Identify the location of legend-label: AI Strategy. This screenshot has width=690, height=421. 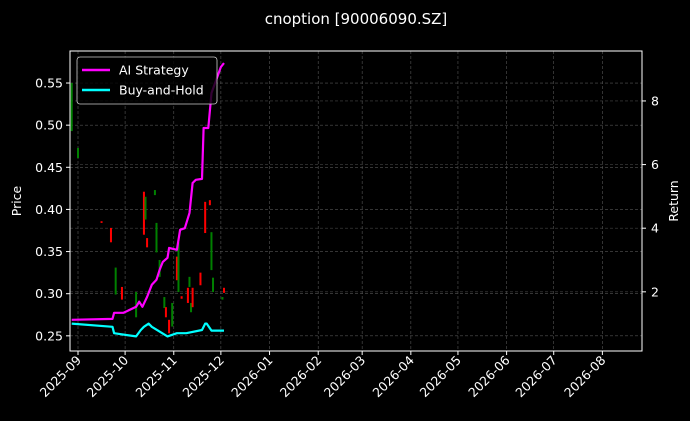
(154, 70).